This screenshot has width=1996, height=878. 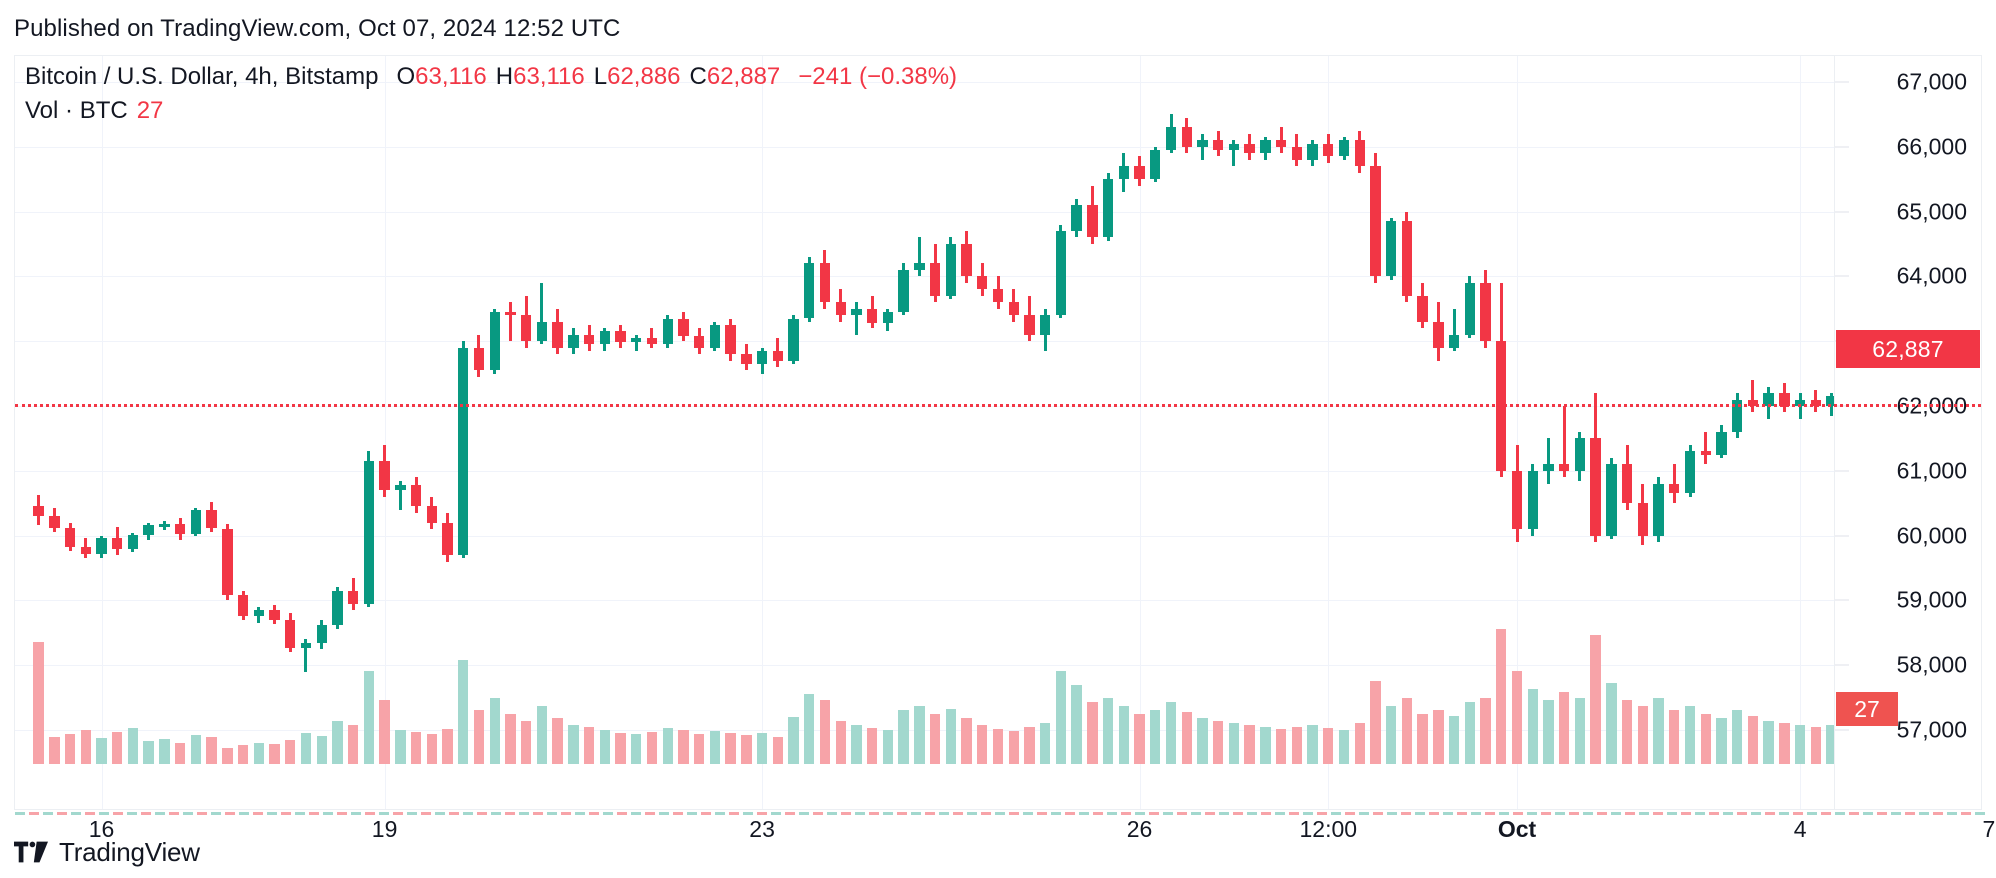 I want to click on legend-volume-row: Vol · BTC 27, so click(x=491, y=111).